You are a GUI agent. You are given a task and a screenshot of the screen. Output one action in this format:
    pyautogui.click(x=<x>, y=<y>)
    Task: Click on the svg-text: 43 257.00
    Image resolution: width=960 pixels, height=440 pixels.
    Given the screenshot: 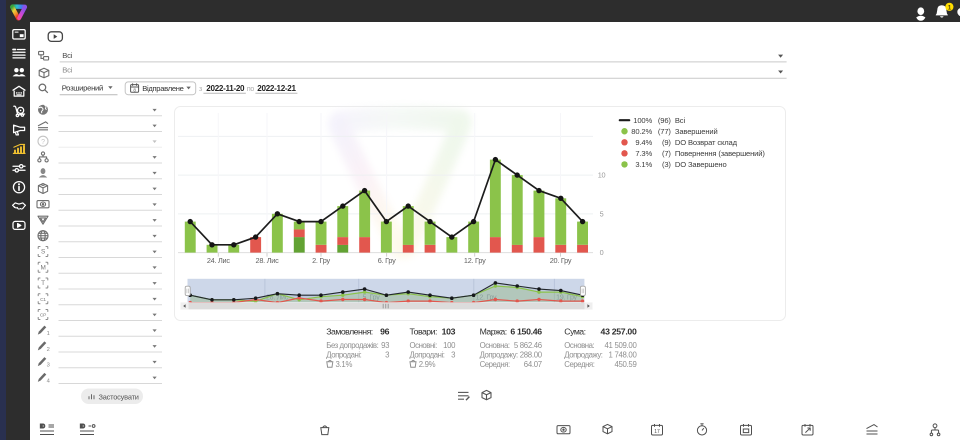 What is the action you would take?
    pyautogui.click(x=619, y=332)
    